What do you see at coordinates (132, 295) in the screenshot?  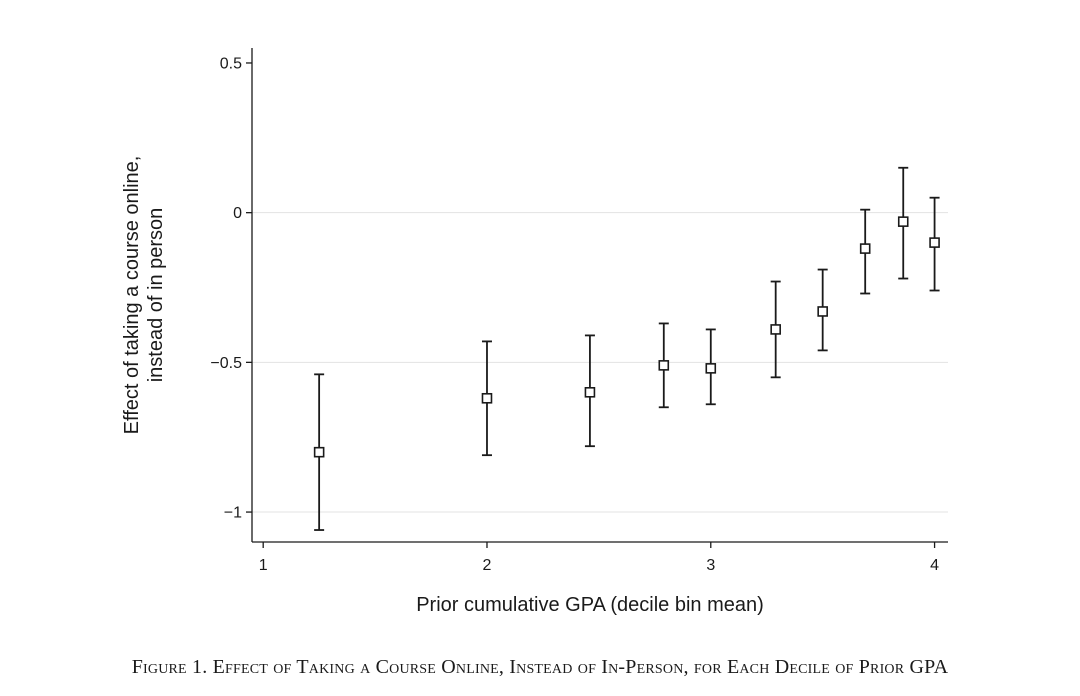 I see `y-axis-title-line-1: Effect of taking a course online,` at bounding box center [132, 295].